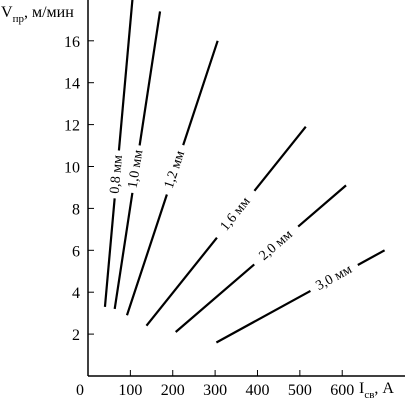 This screenshot has height=406, width=405. What do you see at coordinates (72, 84) in the screenshot?
I see `y-tick-label: 14` at bounding box center [72, 84].